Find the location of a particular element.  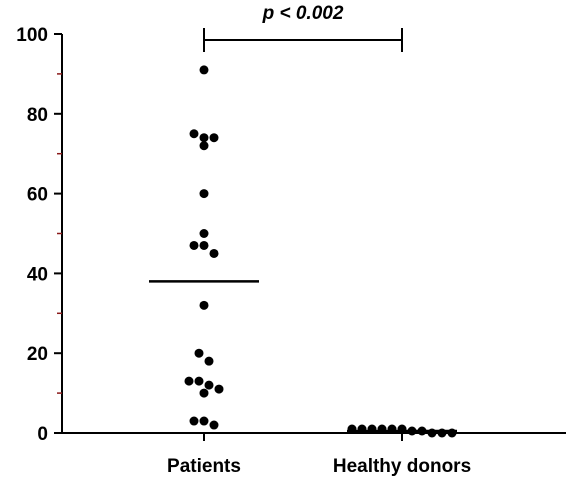

y-tick-label: 40 is located at coordinates (37, 274).